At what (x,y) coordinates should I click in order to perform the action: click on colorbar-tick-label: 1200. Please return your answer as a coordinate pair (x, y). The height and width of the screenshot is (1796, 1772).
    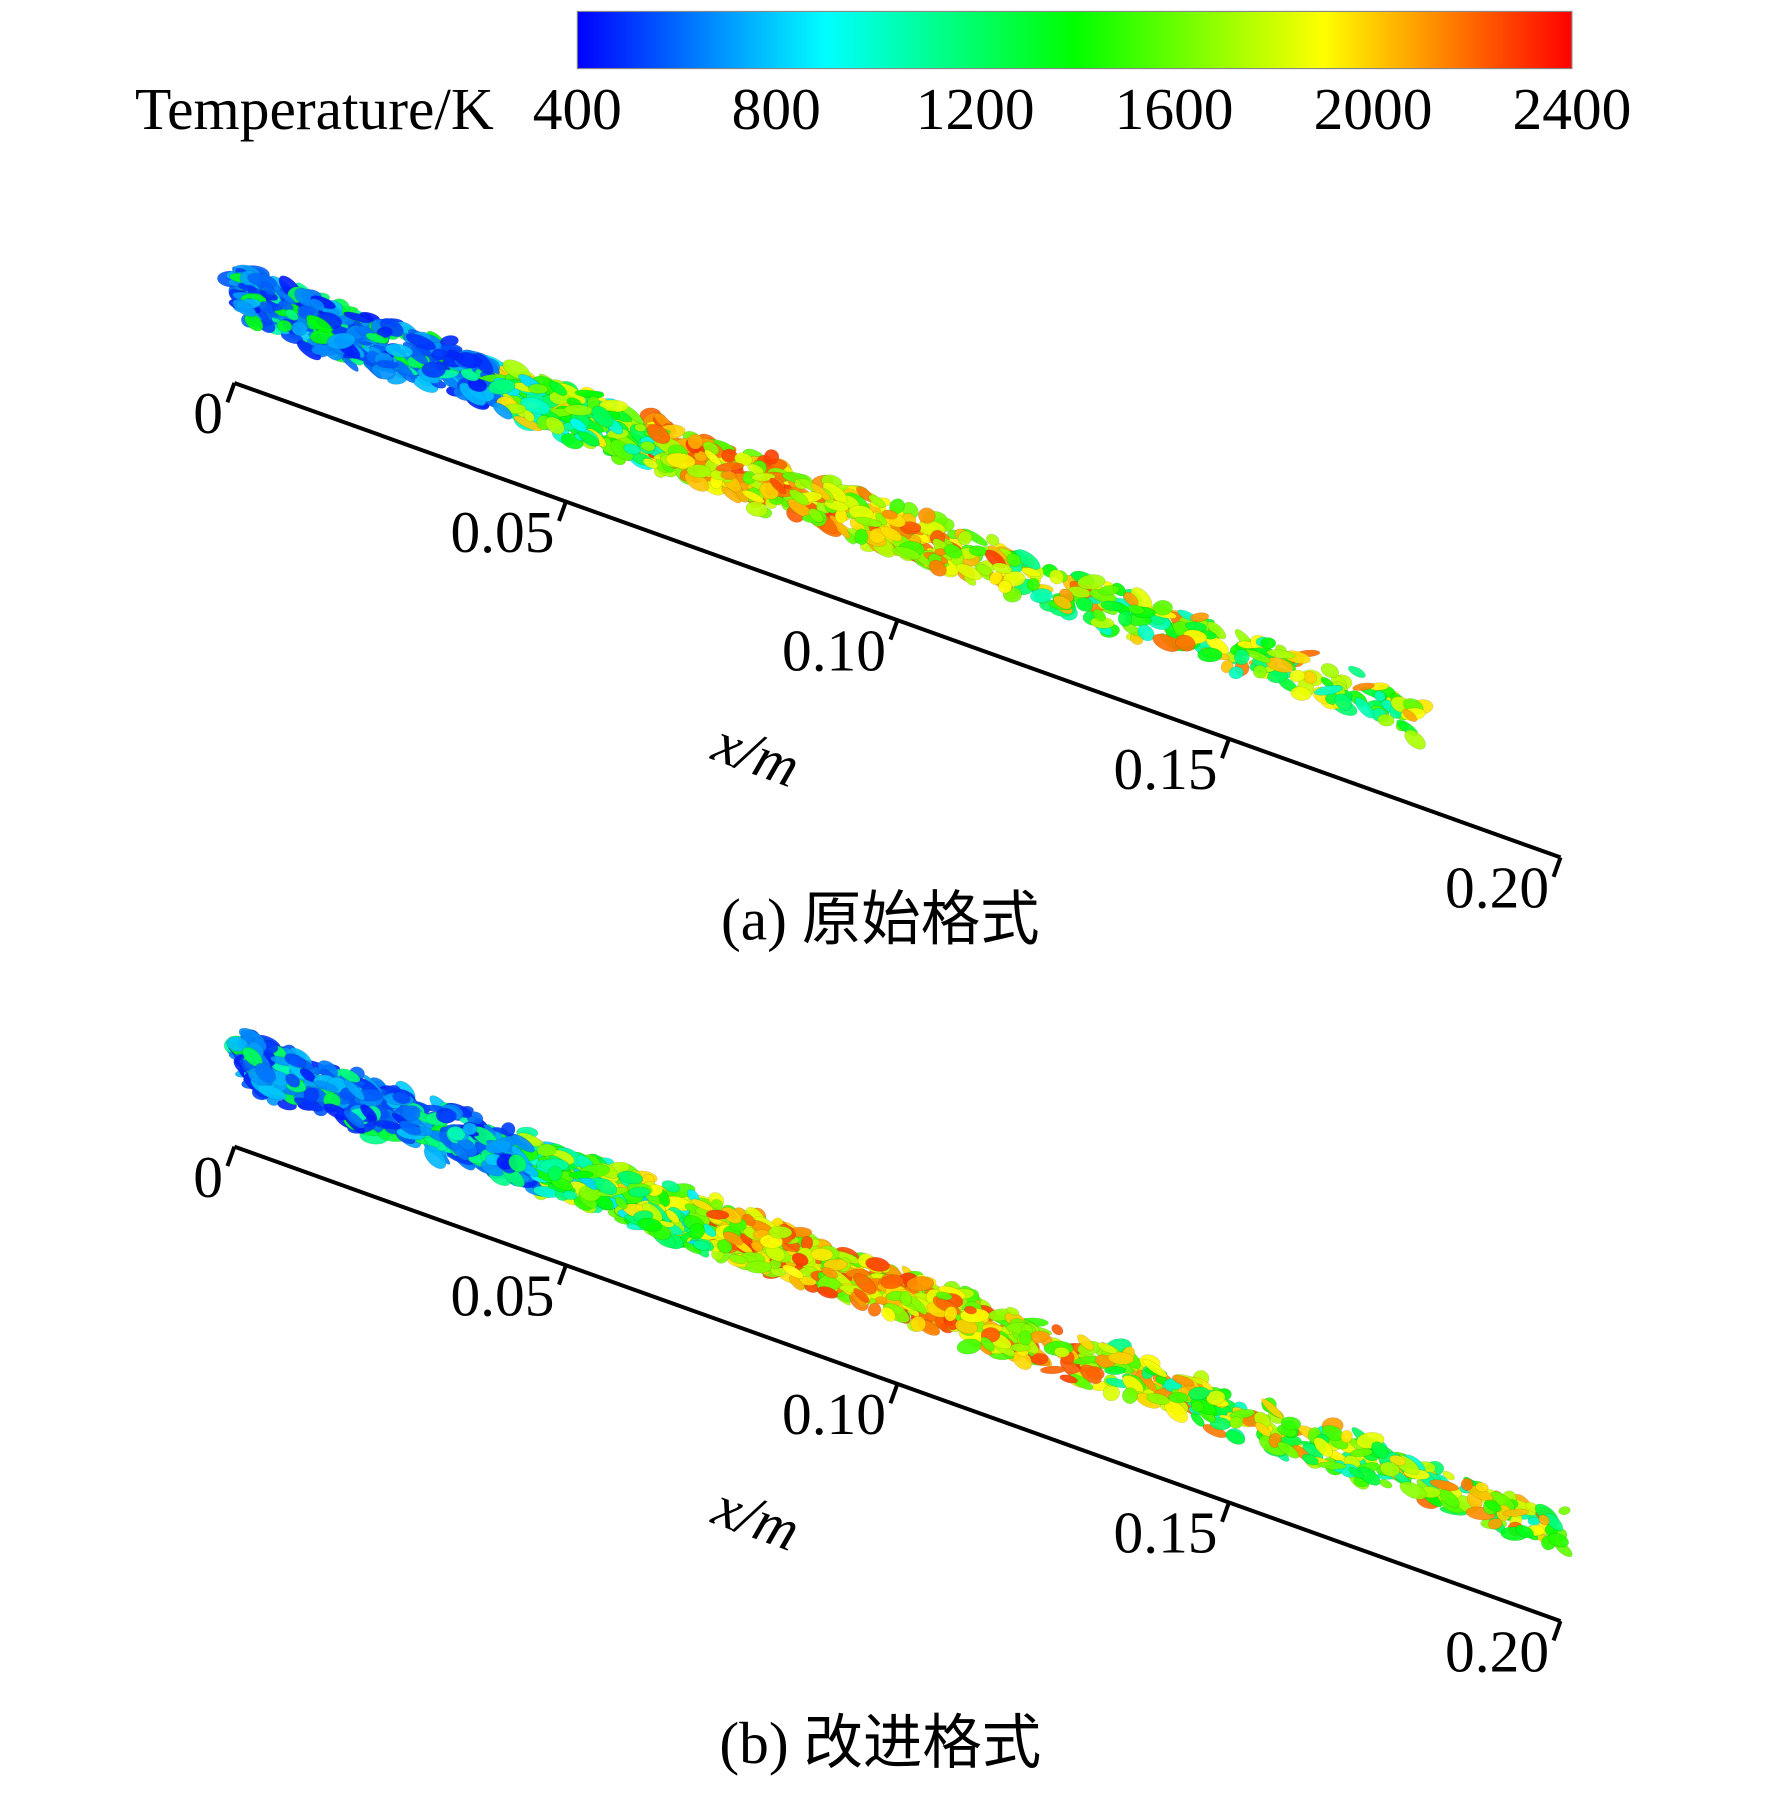
    Looking at the image, I should click on (975, 109).